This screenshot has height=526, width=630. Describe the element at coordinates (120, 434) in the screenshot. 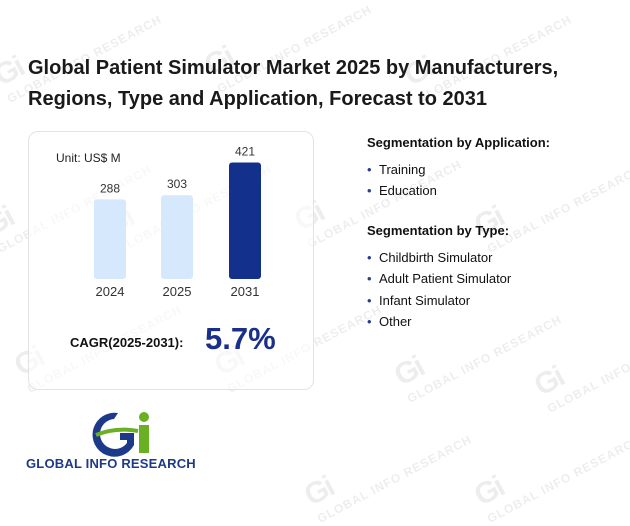

I see `company-logo` at that location.